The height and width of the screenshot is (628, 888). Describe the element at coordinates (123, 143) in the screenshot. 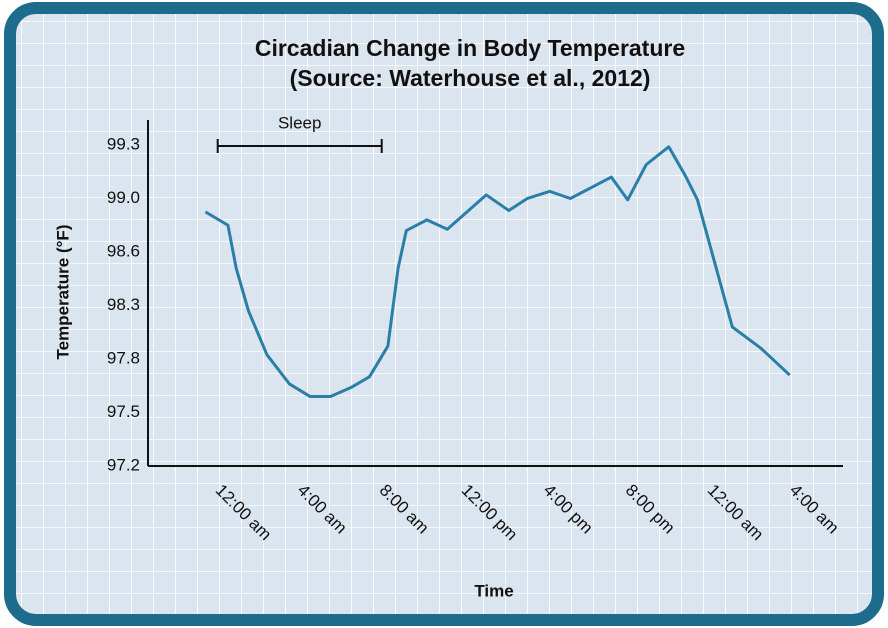

I see `y-tick-label: 99.3` at that location.